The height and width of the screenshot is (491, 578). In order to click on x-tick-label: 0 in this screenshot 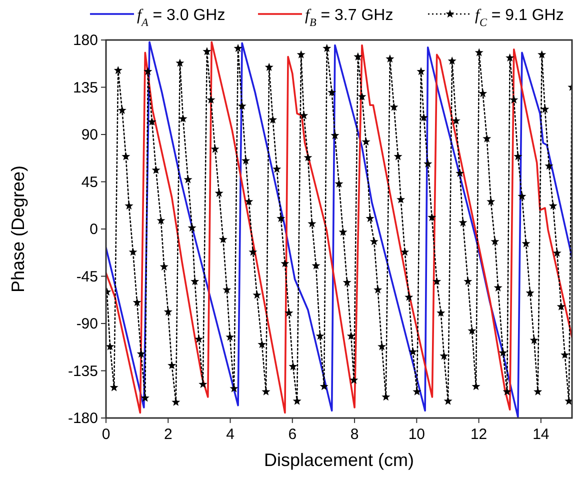, I will do `click(106, 434)`.